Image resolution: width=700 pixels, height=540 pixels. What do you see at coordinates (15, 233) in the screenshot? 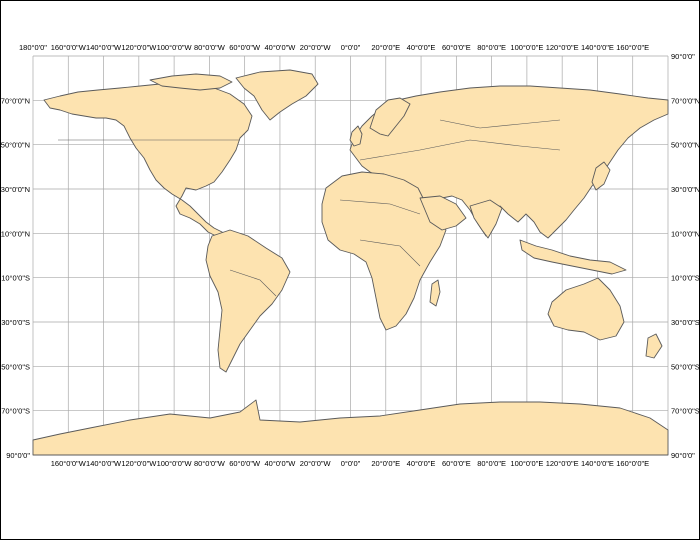
I see `latitude-label-left: 10°0'0"N` at bounding box center [15, 233].